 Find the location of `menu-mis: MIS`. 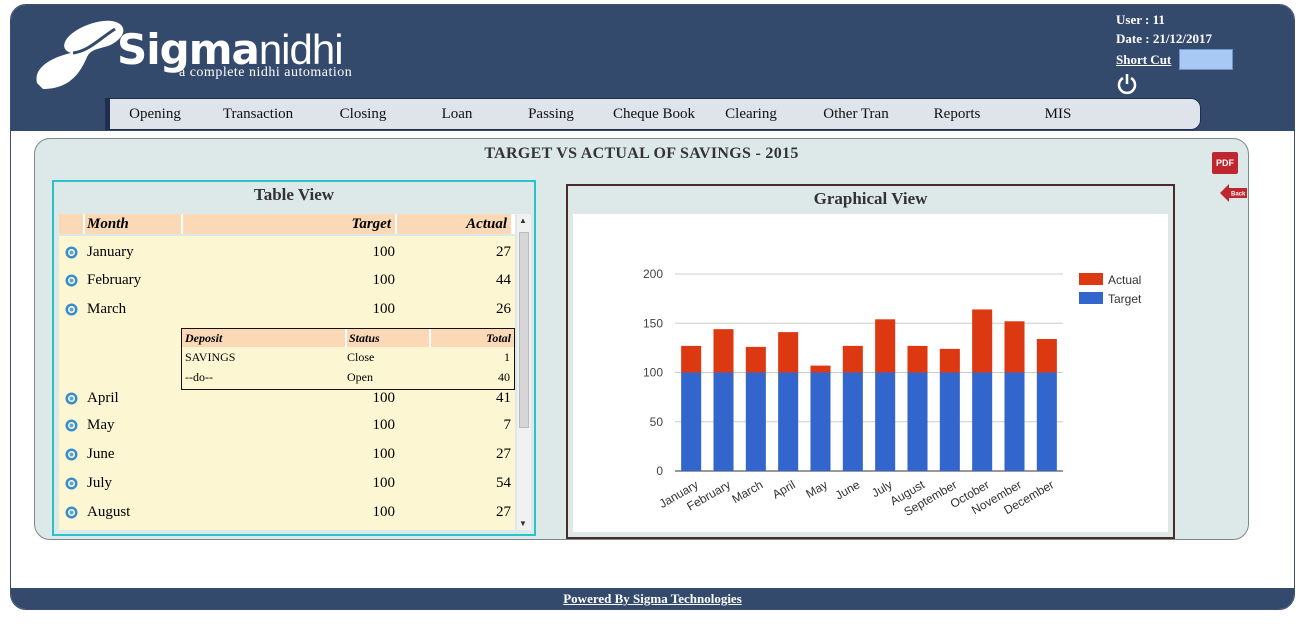

menu-mis: MIS is located at coordinates (1058, 113).